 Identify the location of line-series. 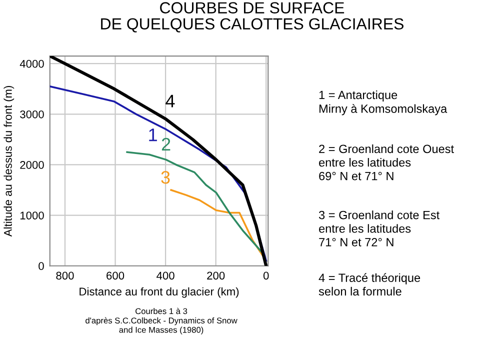
(197, 206).